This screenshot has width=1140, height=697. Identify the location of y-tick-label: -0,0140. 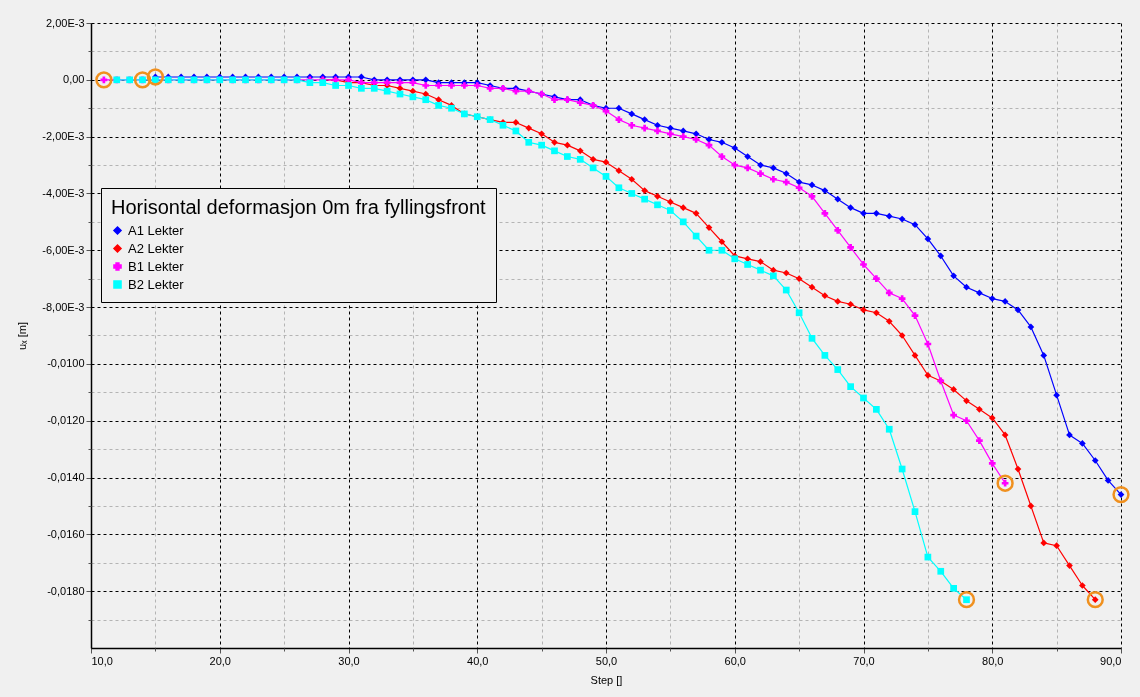
(66, 477).